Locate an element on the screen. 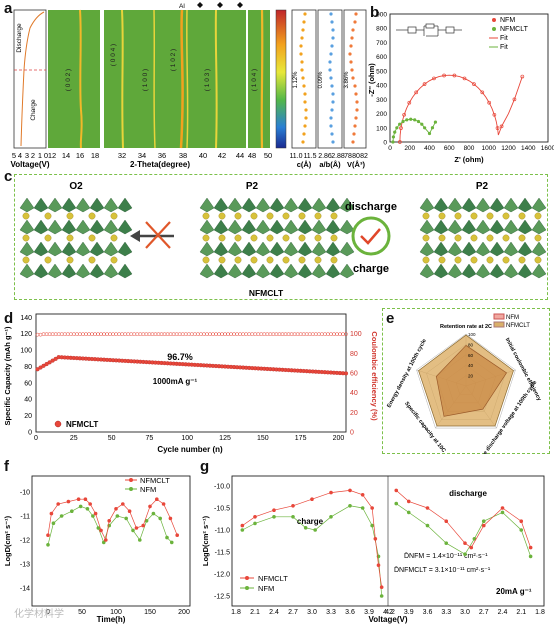 Image resolution: width=554 pixels, height=624 pixels. svg-text: 1 is located at coordinates (40, 155).